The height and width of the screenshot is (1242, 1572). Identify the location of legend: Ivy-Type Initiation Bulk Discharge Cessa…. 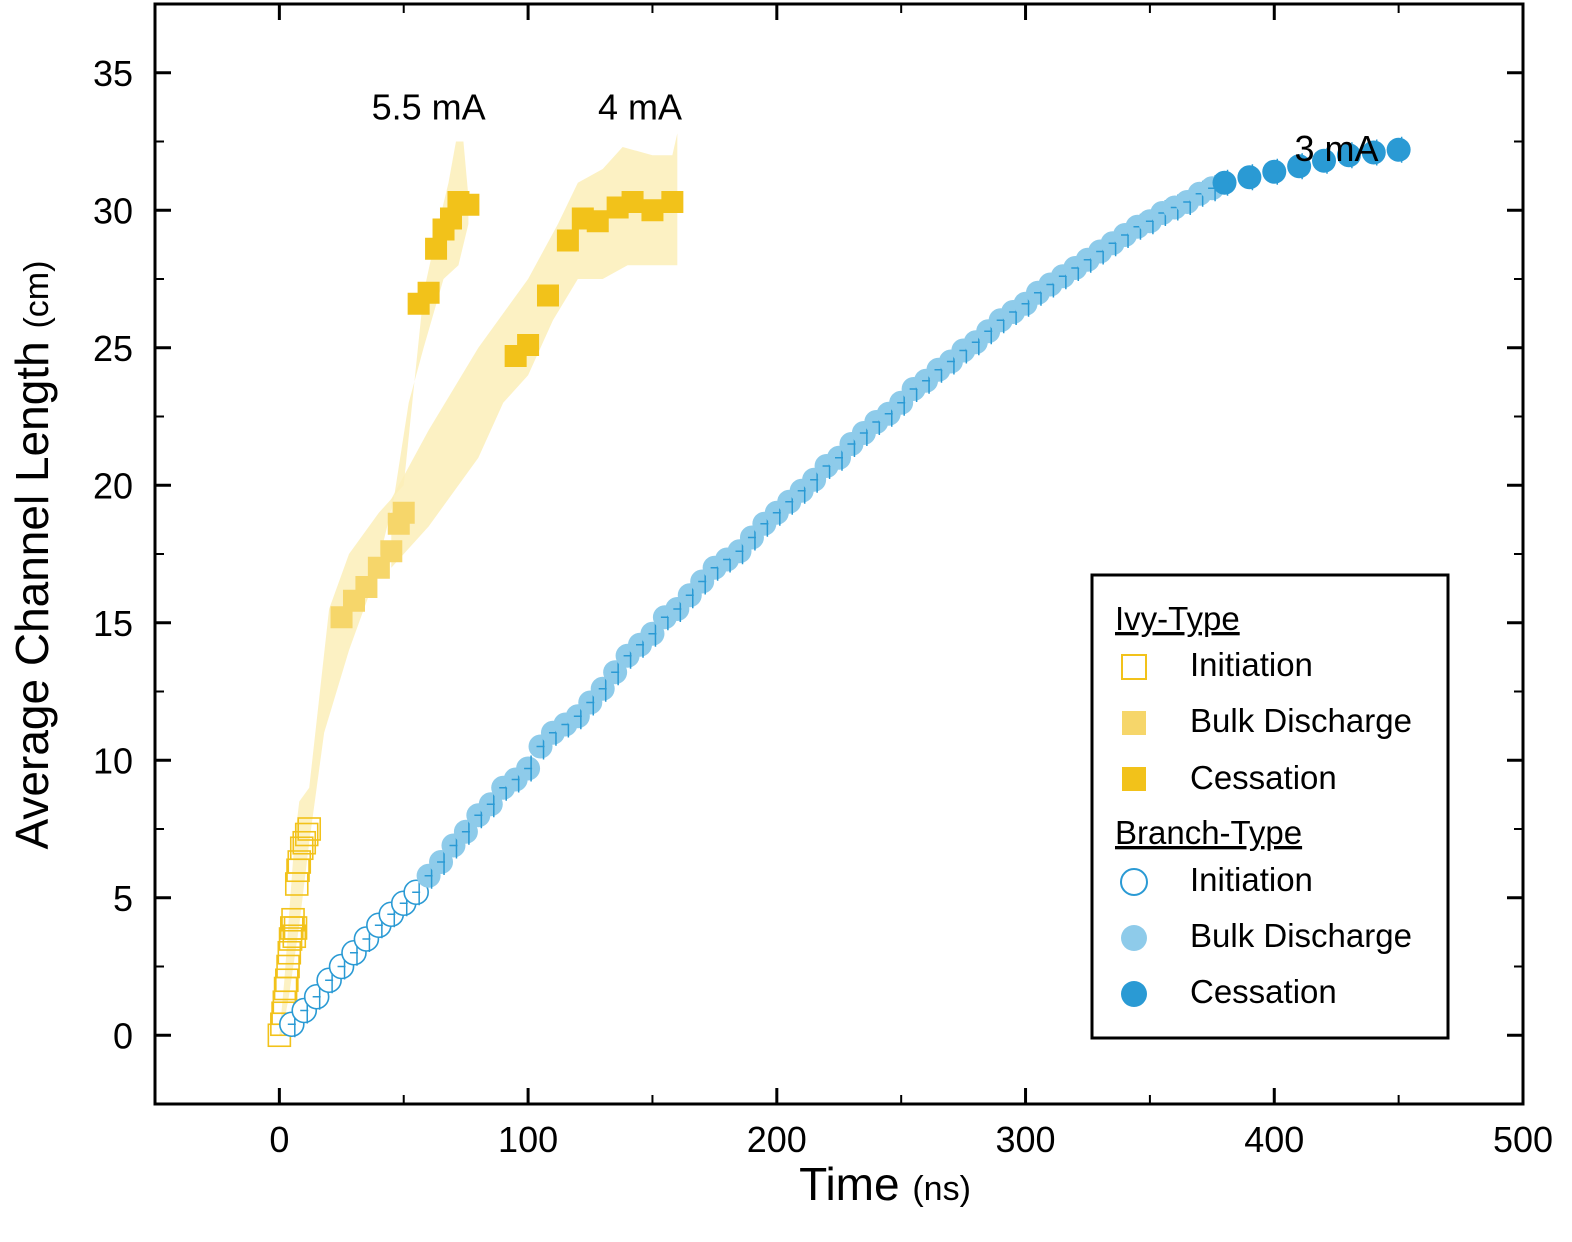
(1270, 806).